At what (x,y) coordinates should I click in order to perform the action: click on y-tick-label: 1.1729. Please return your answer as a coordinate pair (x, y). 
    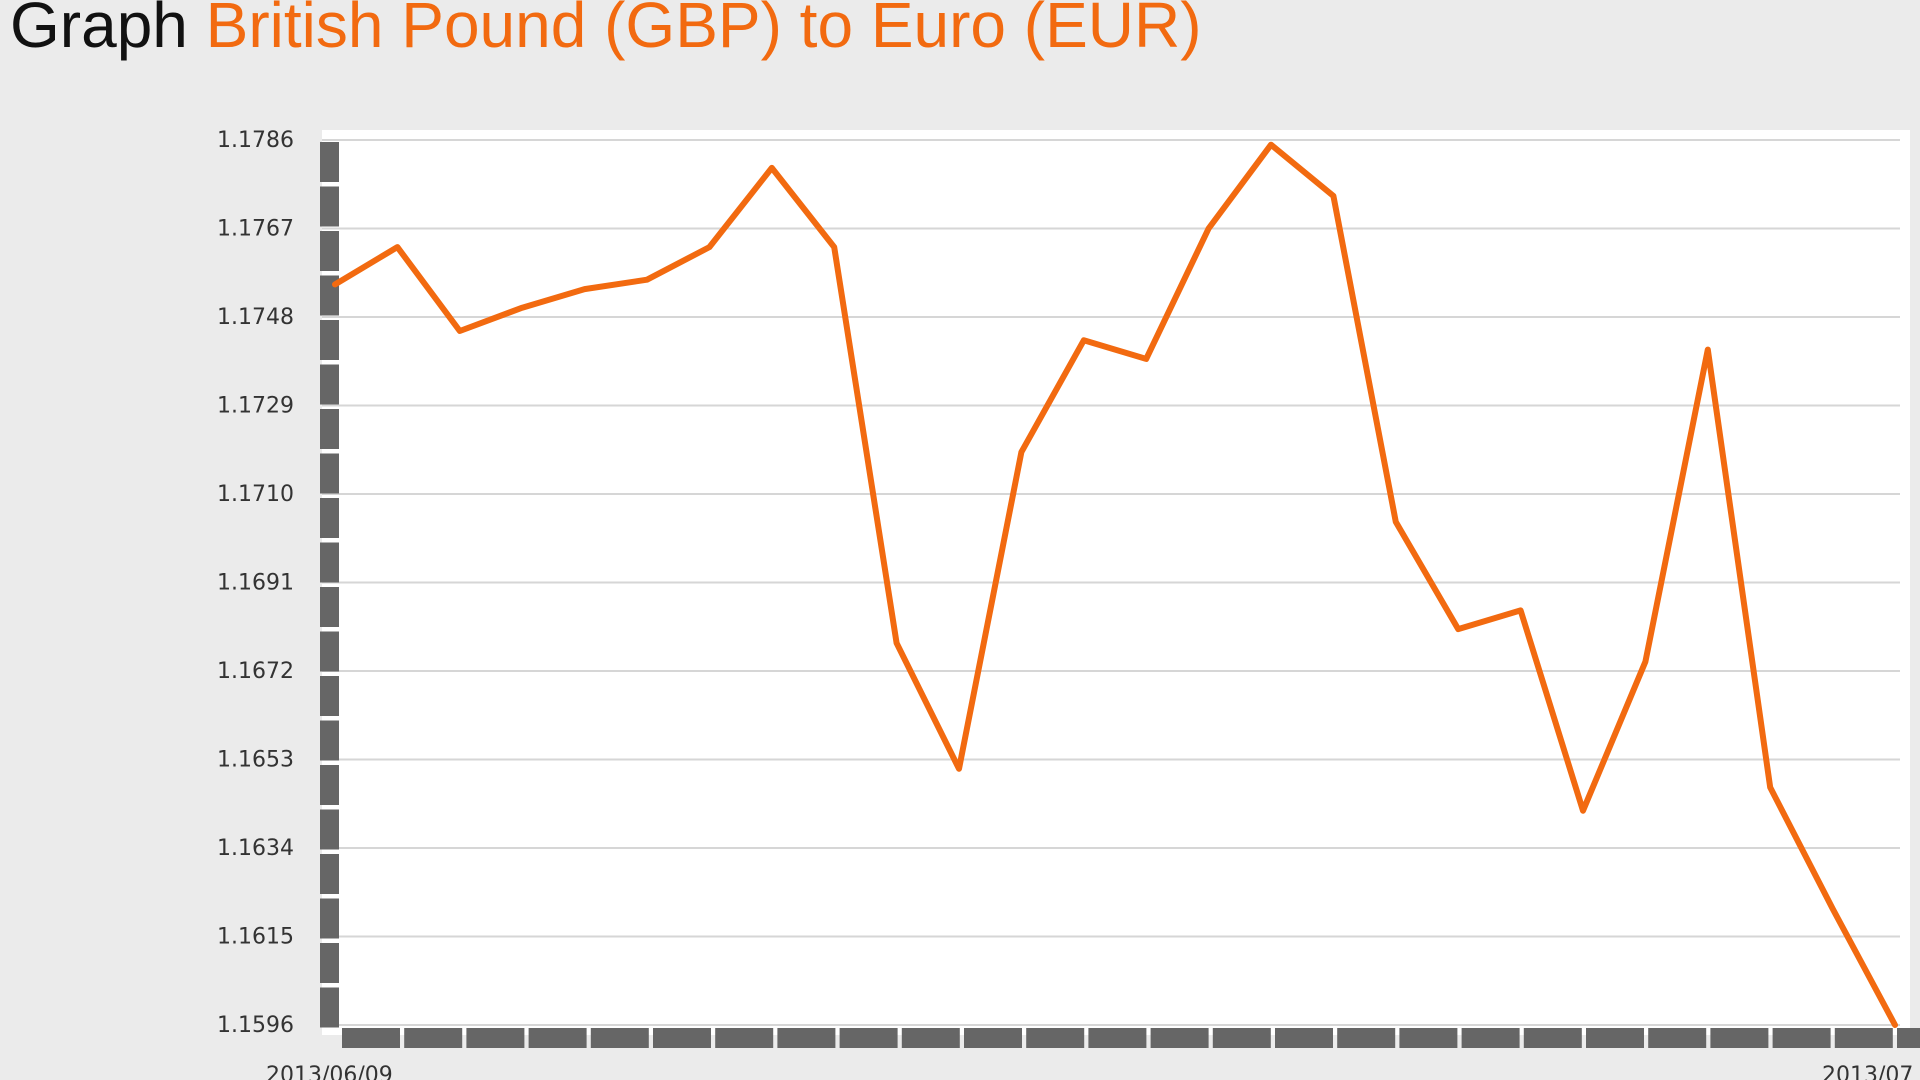
    Looking at the image, I should click on (255, 406).